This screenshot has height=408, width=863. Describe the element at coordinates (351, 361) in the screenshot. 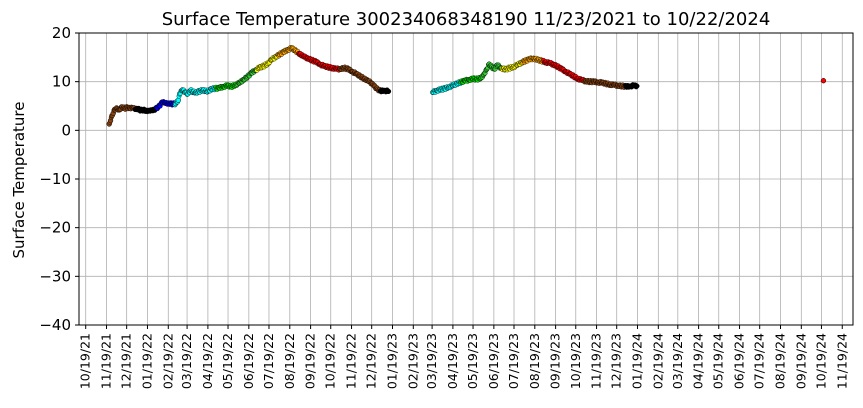

I see `x-tick-label: 11/19/22` at that location.